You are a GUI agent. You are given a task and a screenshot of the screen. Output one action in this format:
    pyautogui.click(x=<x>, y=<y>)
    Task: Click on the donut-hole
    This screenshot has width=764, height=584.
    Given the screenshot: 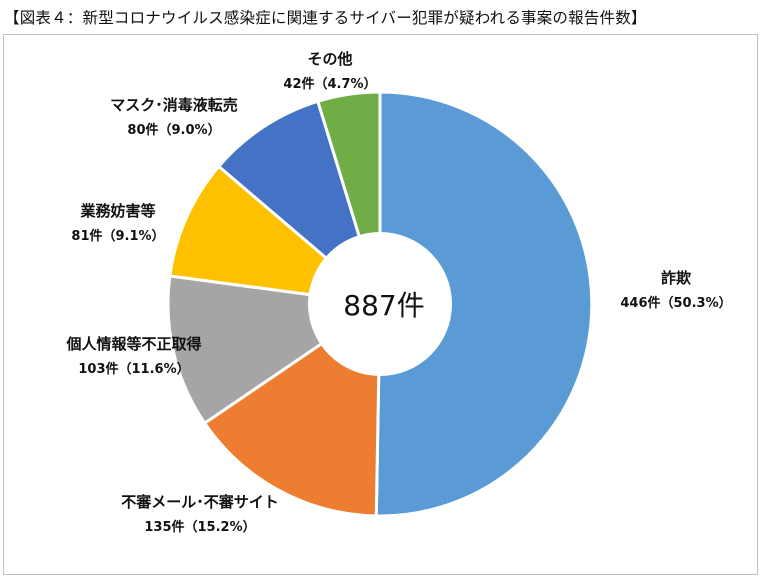 What is the action you would take?
    pyautogui.click(x=380, y=304)
    